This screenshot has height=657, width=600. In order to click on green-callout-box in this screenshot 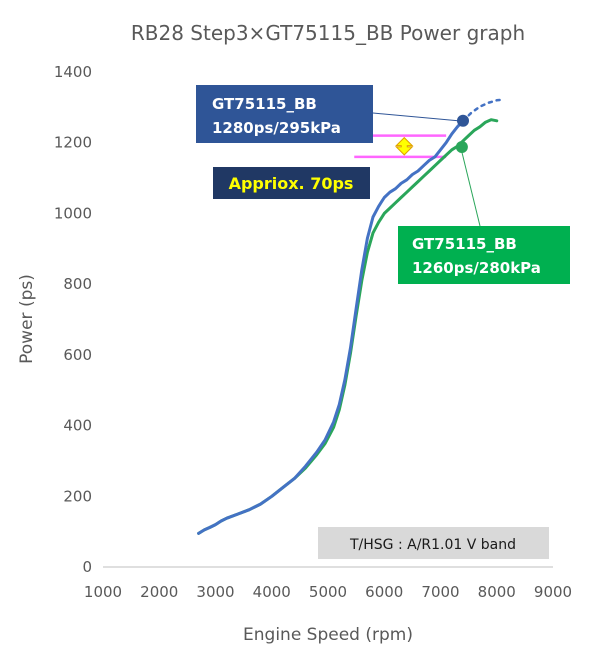, I will do `click(484, 255)`.